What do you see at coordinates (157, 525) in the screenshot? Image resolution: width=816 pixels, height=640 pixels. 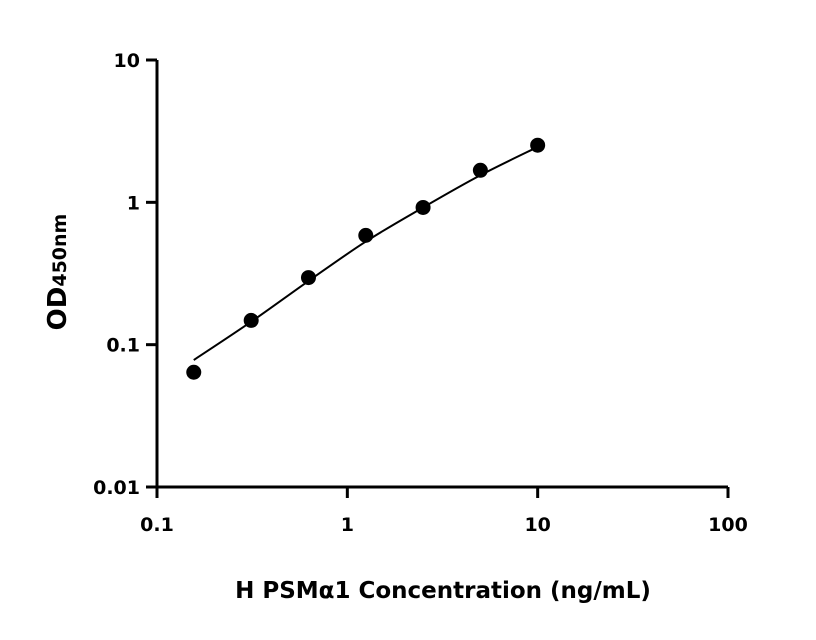 I see `x-tick-label: 0.1` at bounding box center [157, 525].